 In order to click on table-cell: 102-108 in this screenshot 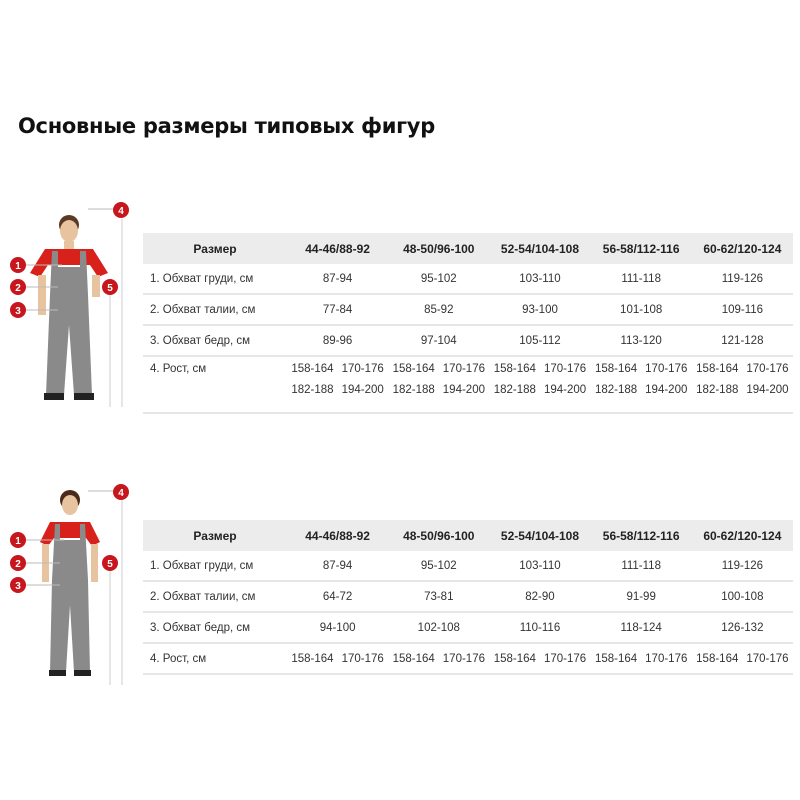, I will do `click(439, 628)`.